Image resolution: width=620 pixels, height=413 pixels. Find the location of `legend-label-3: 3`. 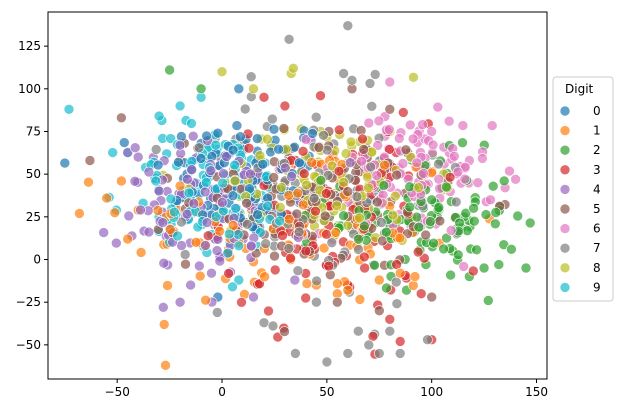

legend-label-3: 3 is located at coordinates (597, 170).